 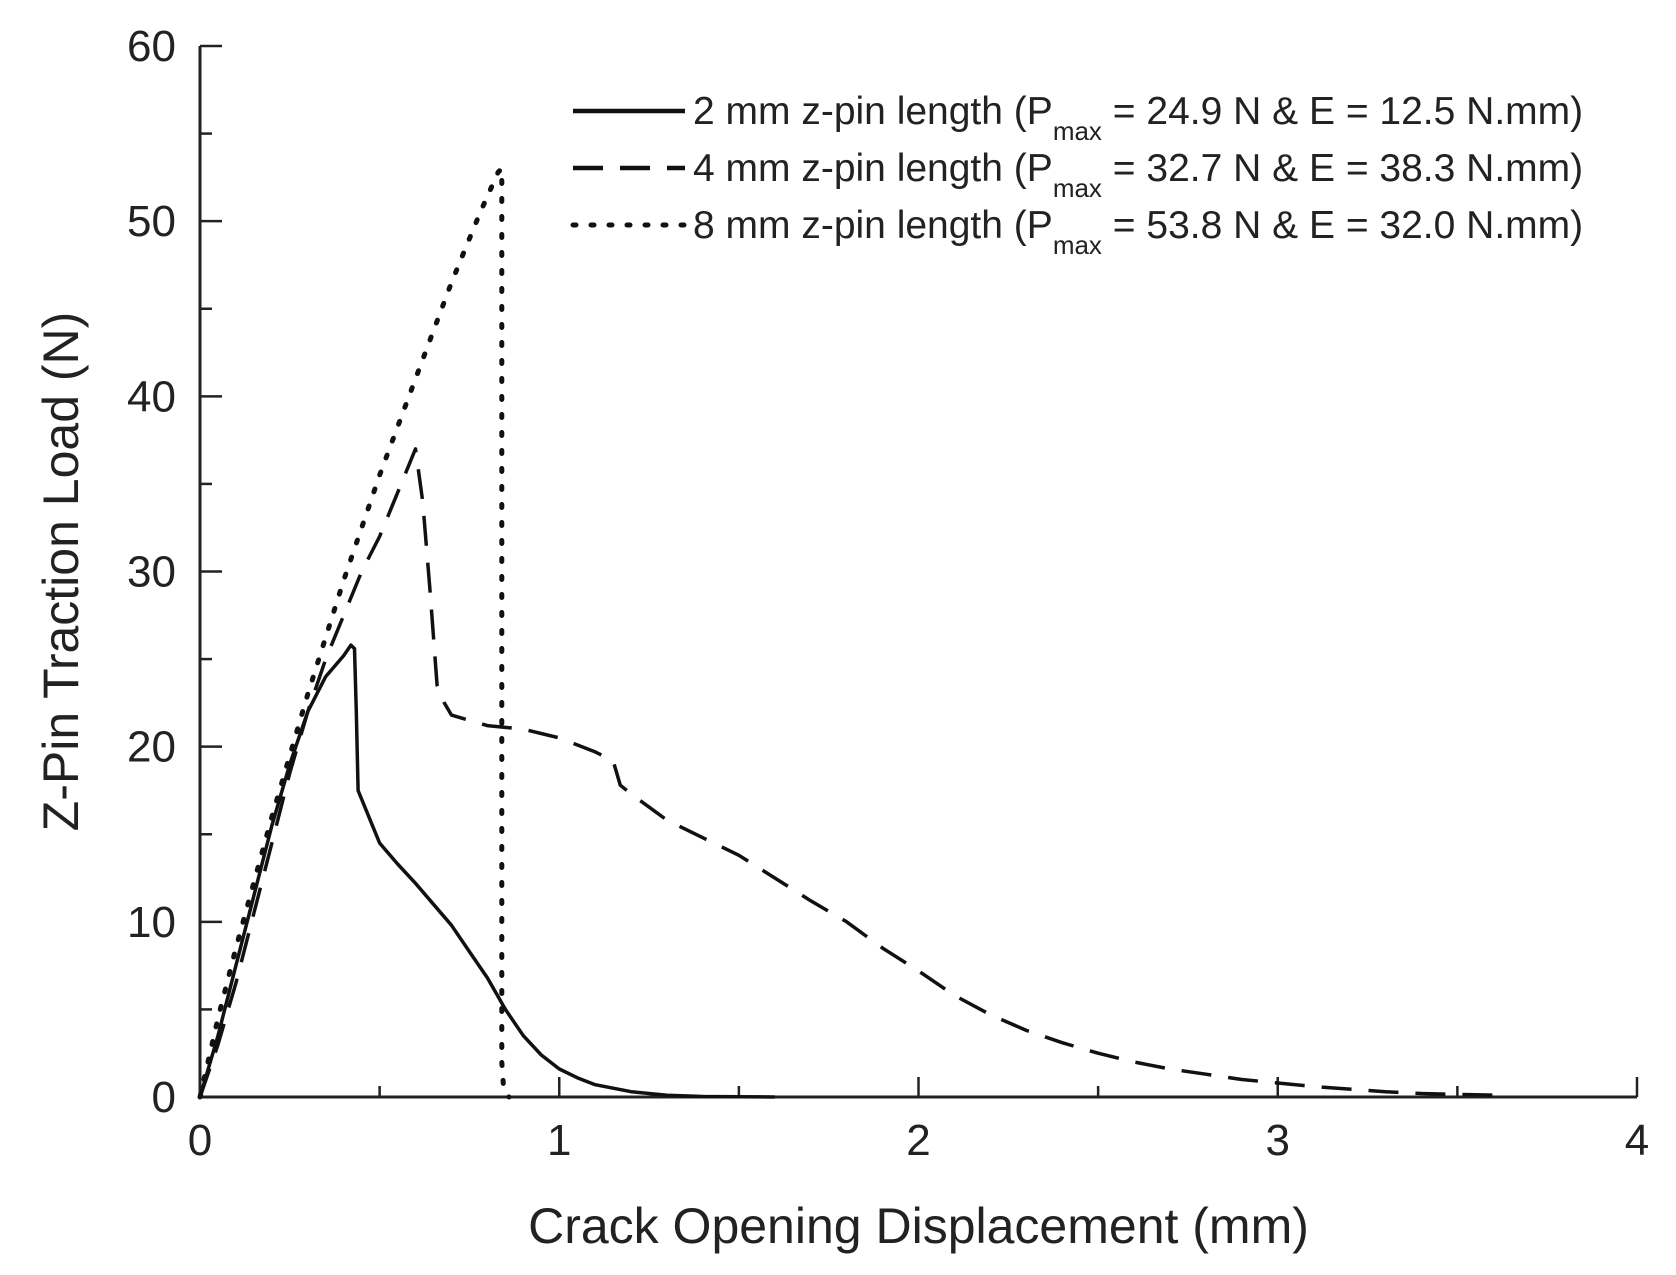 I want to click on x-axis-title: Crack Opening Displacement (mm), so click(x=918, y=1226).